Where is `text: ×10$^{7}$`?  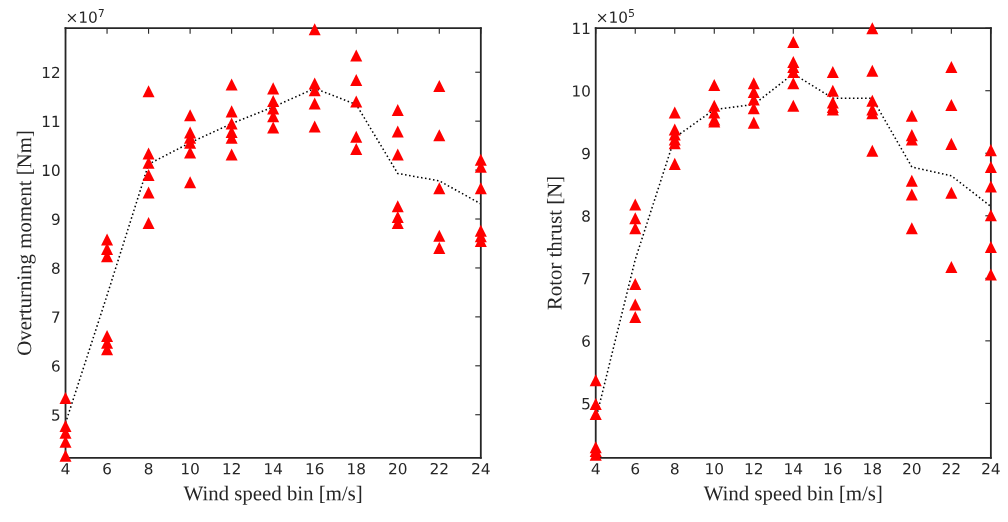
text: ×10$^{7}$ is located at coordinates (85, 16).